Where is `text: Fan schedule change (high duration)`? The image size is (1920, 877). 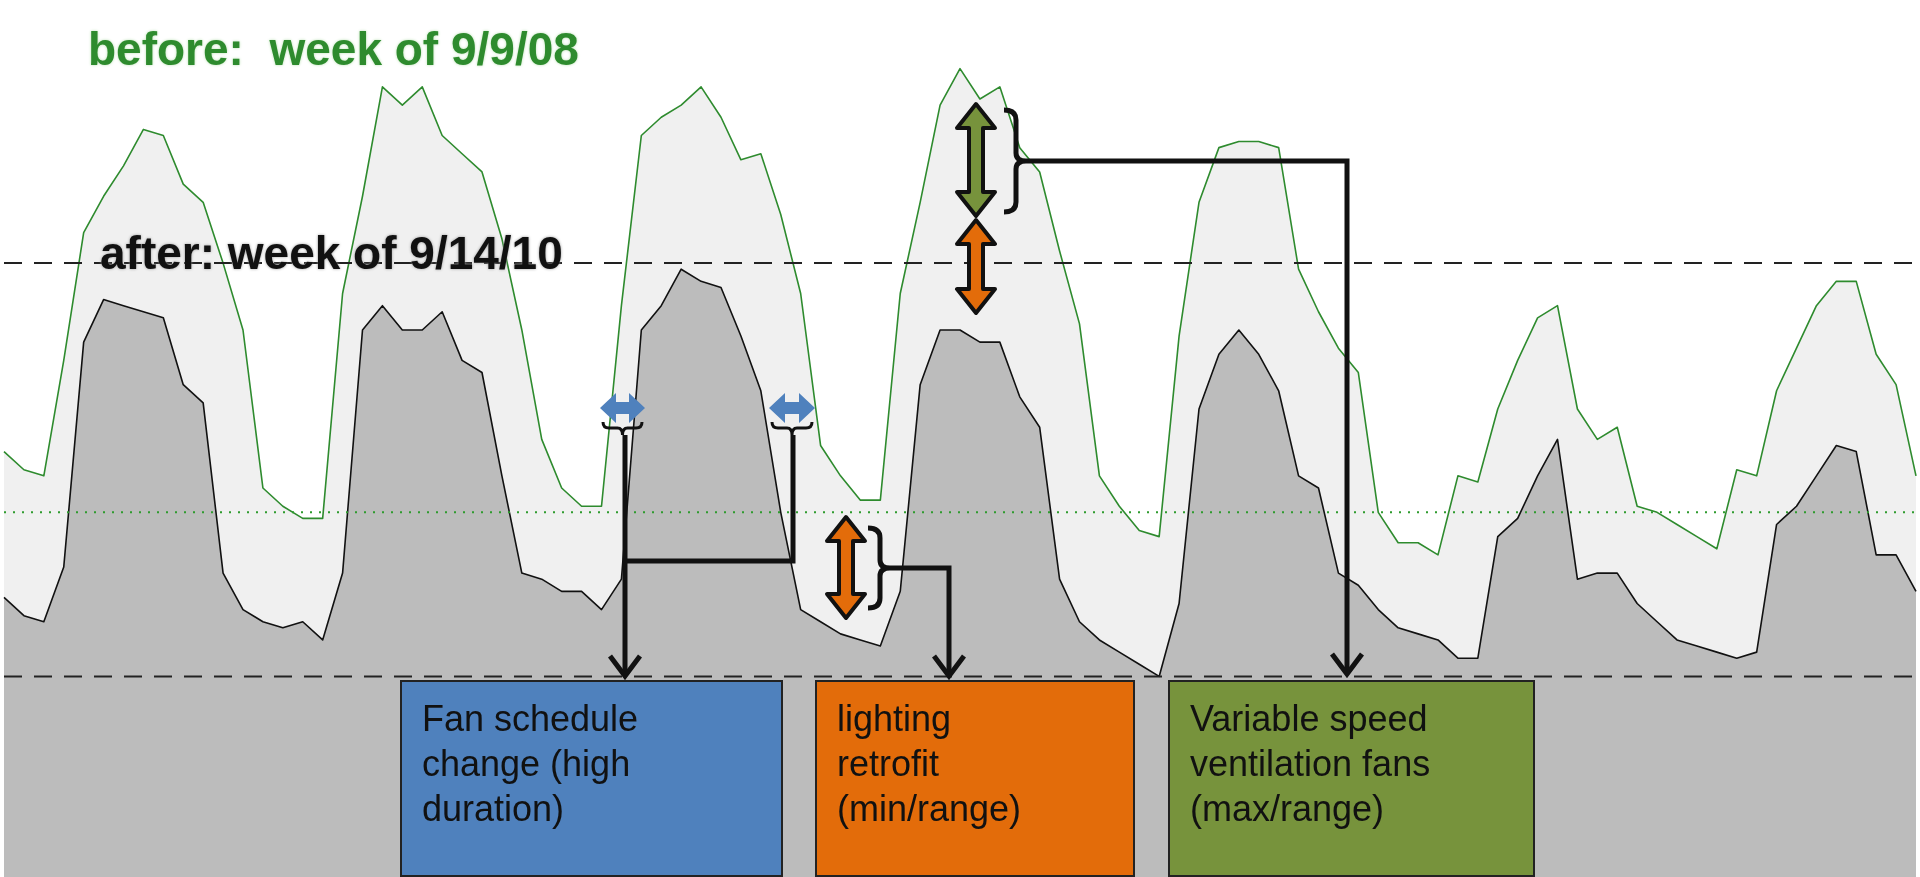
text: Fan schedule change (high duration) is located at coordinates (531, 764).